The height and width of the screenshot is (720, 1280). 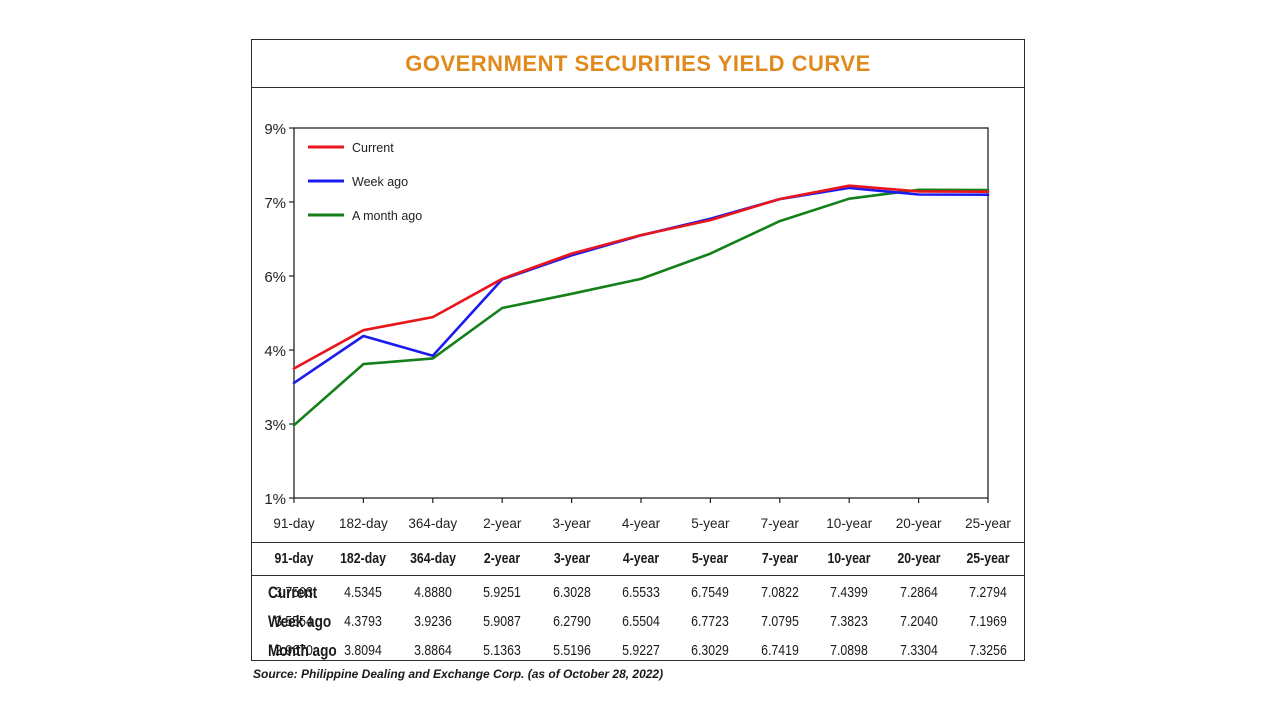 What do you see at coordinates (638, 542) in the screenshot?
I see `chart-table-separator` at bounding box center [638, 542].